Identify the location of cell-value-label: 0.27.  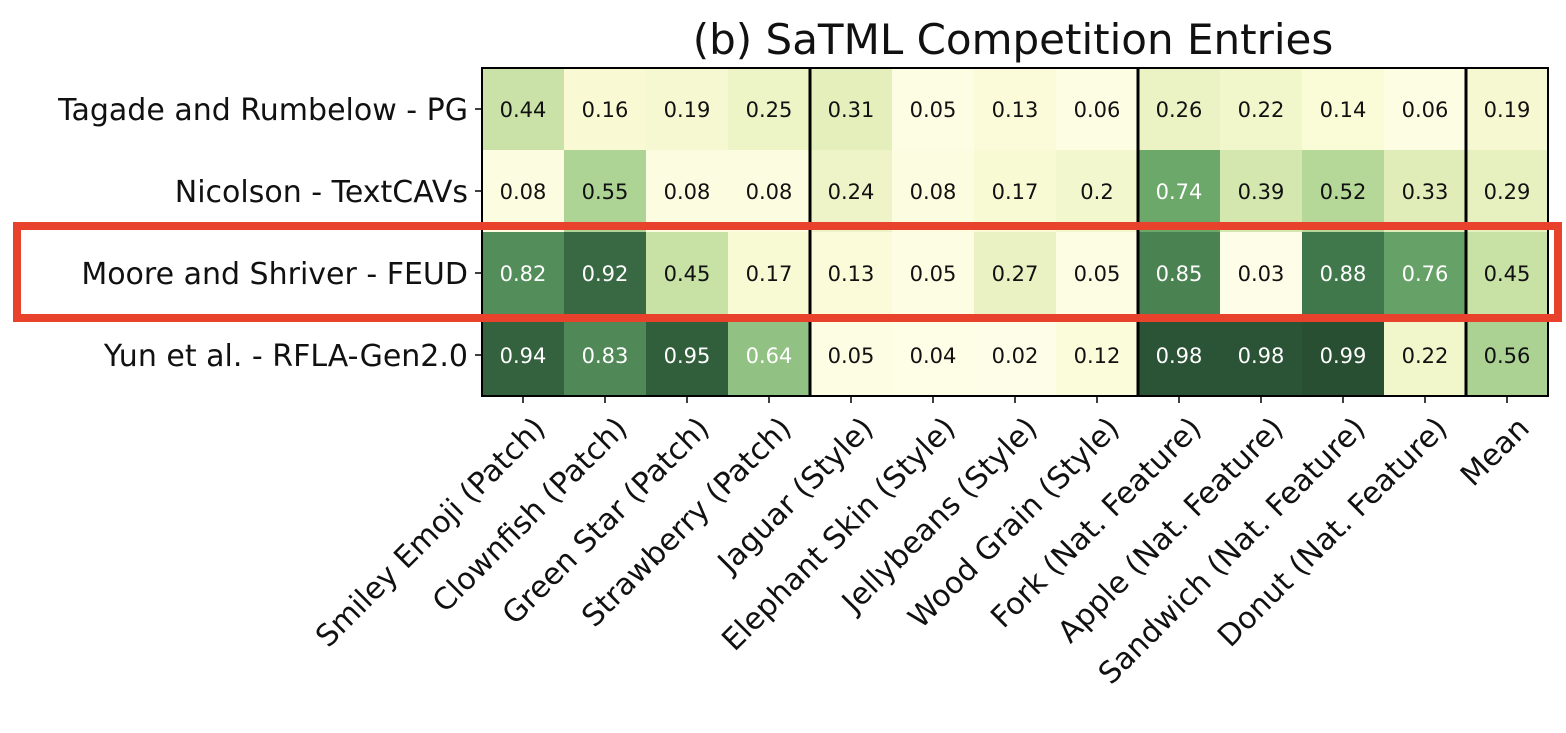
(1015, 274).